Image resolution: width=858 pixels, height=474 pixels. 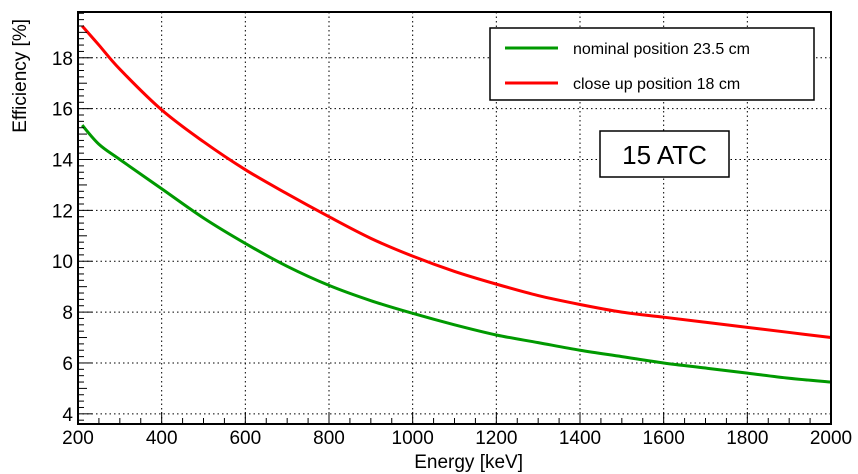 What do you see at coordinates (62, 110) in the screenshot?
I see `y-tick-label: 16` at bounding box center [62, 110].